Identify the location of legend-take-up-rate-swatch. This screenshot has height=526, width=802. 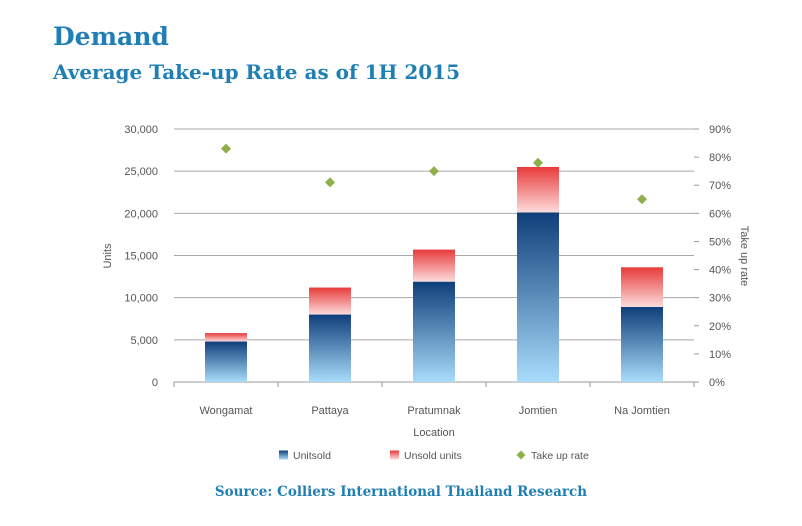
(521, 455).